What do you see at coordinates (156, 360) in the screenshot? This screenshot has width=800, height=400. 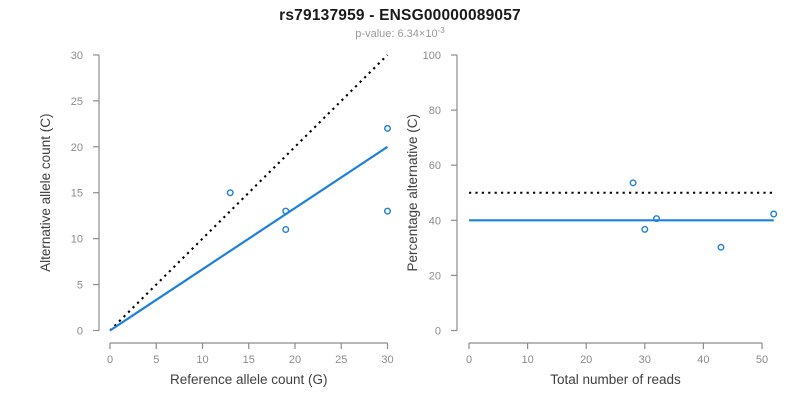 I see `x-tick-label: 5` at bounding box center [156, 360].